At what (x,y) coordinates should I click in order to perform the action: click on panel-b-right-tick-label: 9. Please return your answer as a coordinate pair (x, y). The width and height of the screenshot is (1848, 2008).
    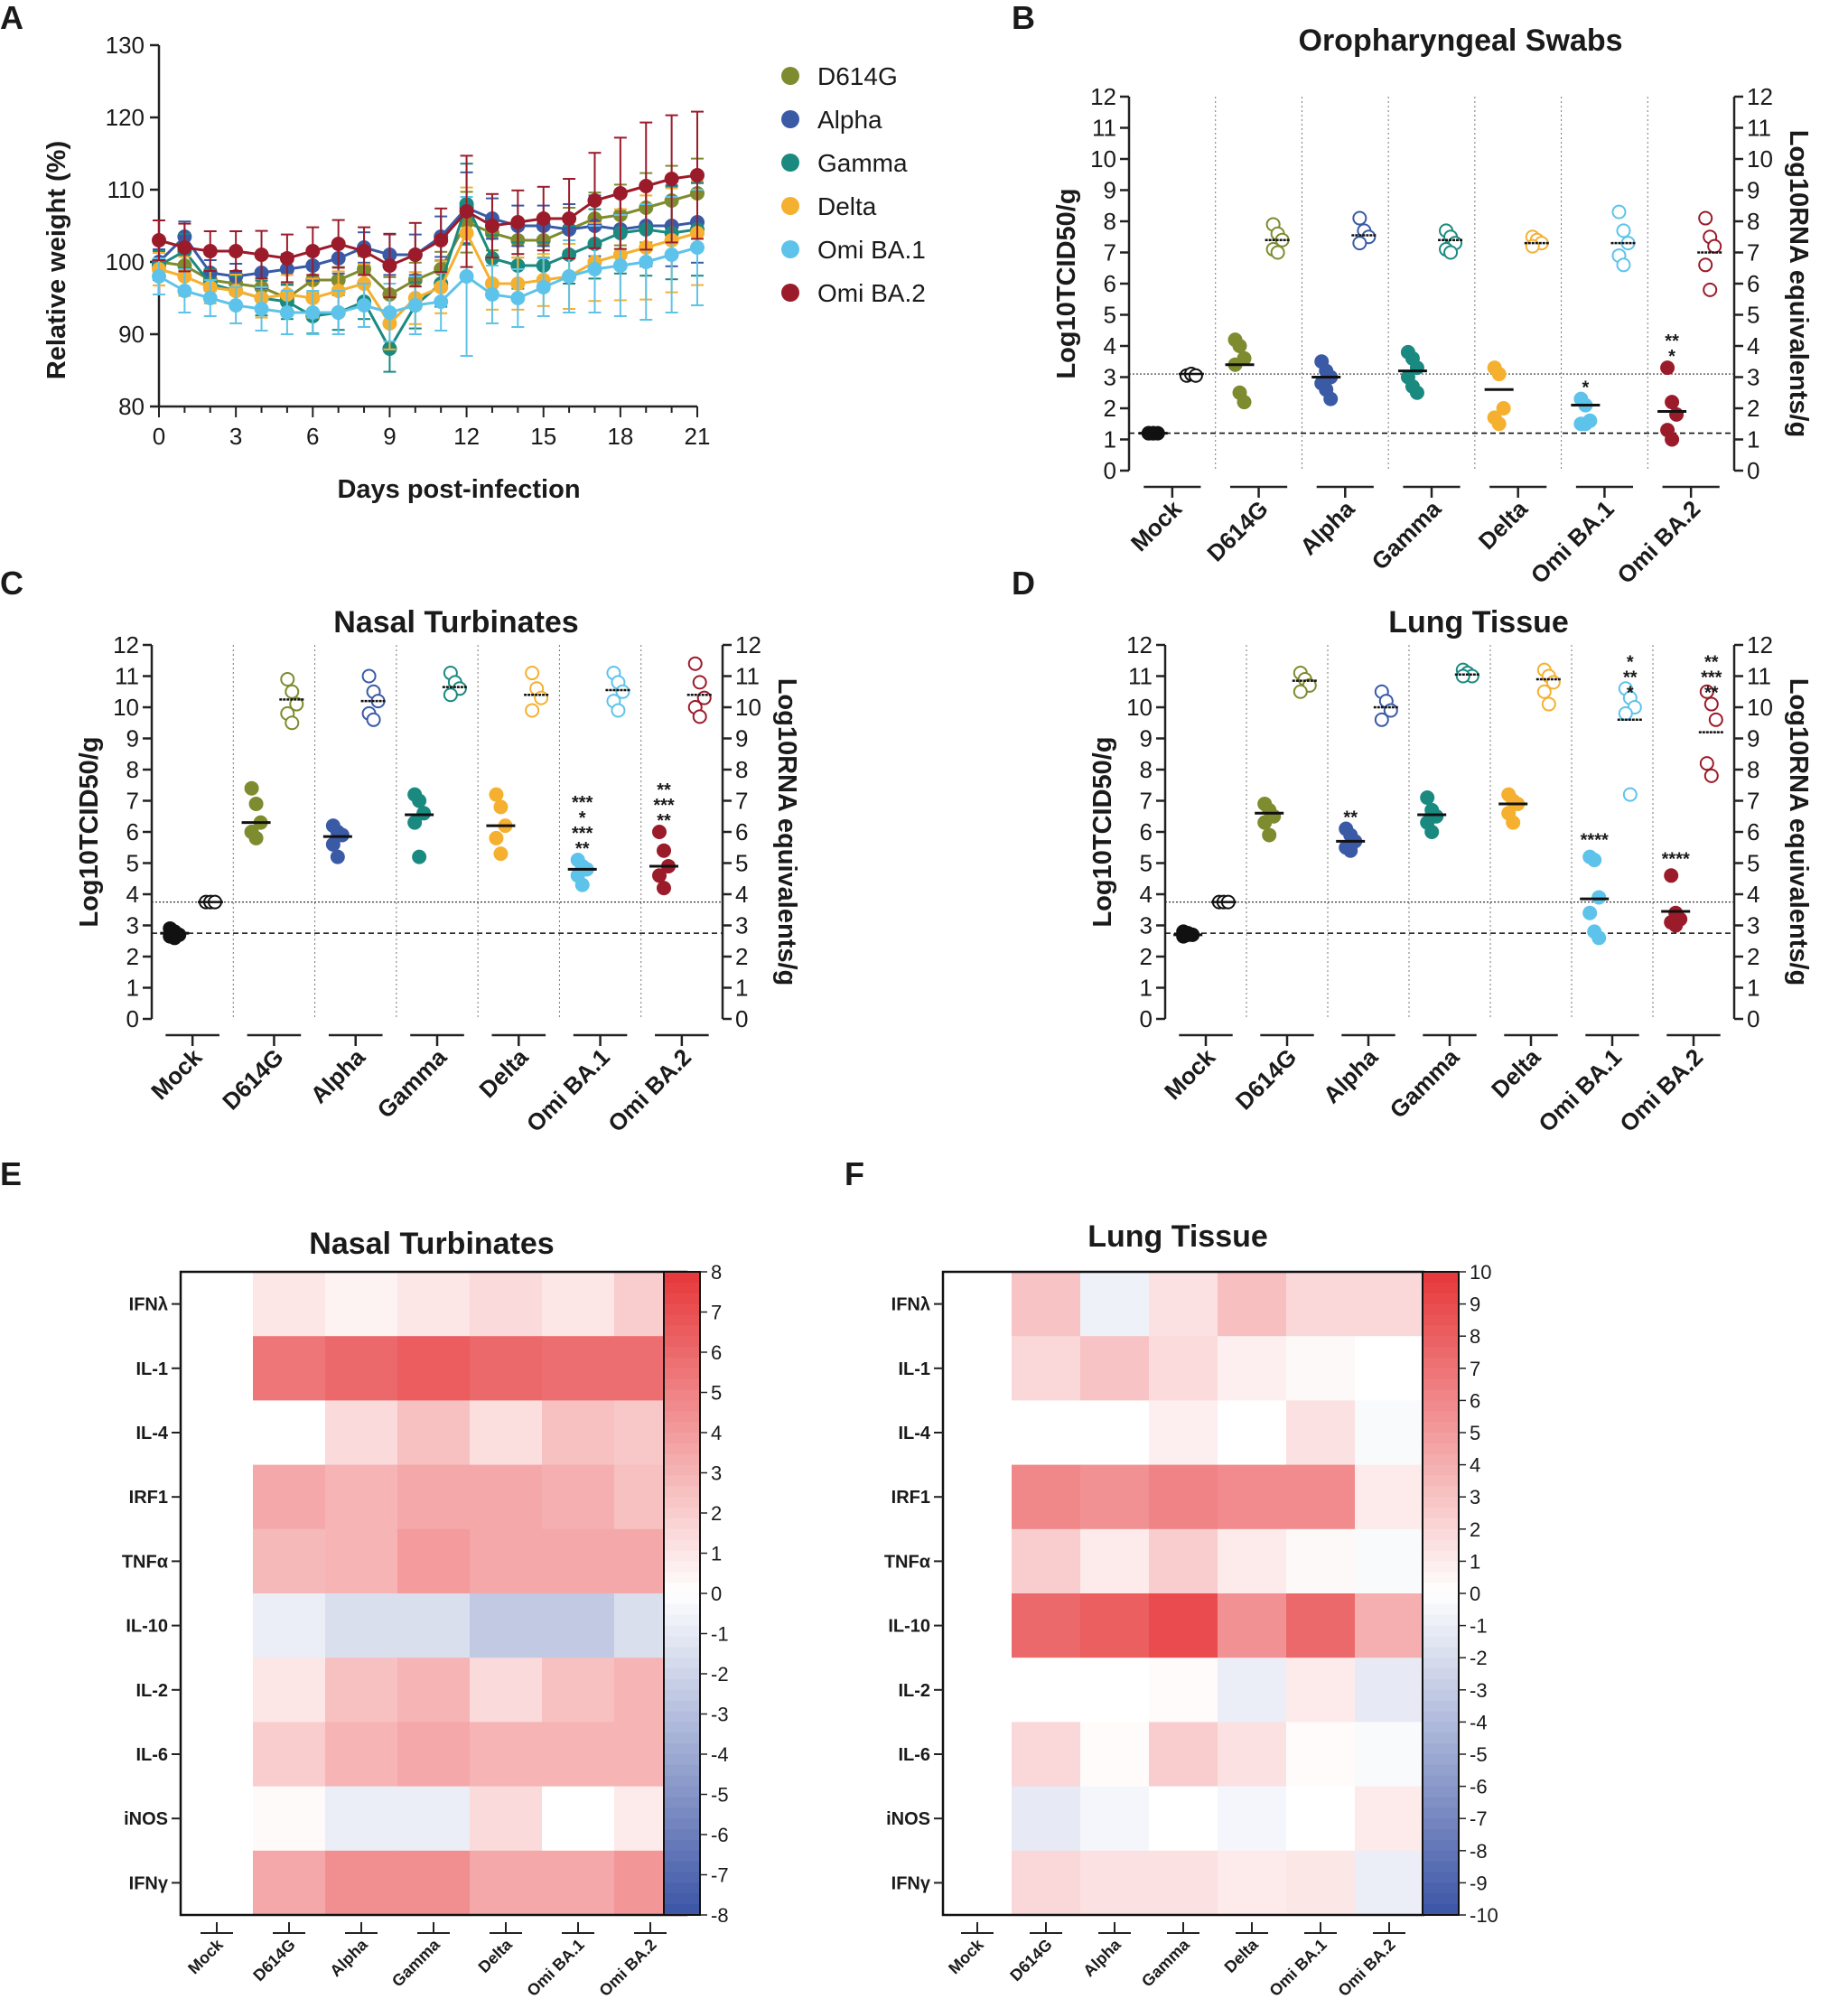
    Looking at the image, I should click on (1753, 190).